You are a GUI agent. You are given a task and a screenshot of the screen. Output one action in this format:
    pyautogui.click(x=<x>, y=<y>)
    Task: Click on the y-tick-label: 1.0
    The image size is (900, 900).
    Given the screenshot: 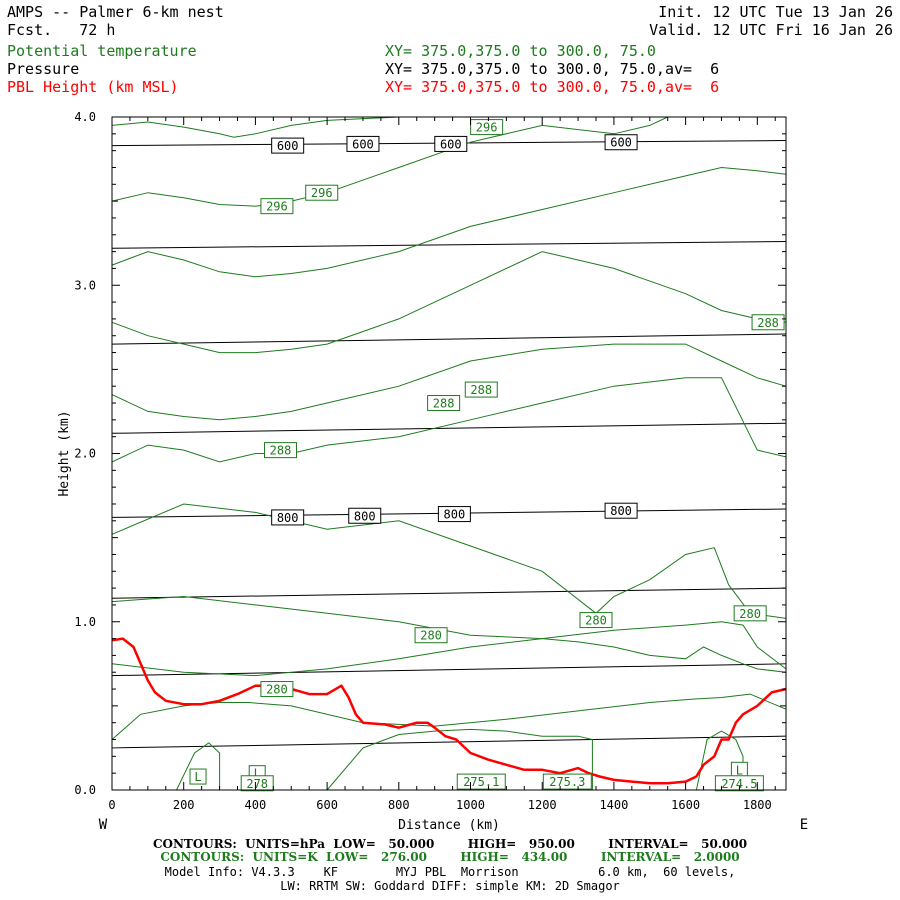 What is the action you would take?
    pyautogui.click(x=85, y=622)
    